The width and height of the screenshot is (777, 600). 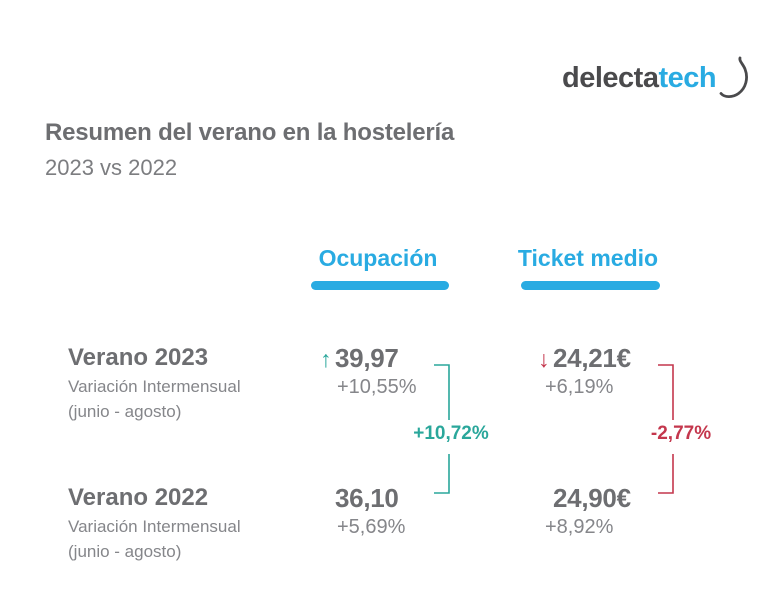 What do you see at coordinates (125, 411) in the screenshot?
I see `row-sublabel-2-verano-2023: (junio - agosto)` at bounding box center [125, 411].